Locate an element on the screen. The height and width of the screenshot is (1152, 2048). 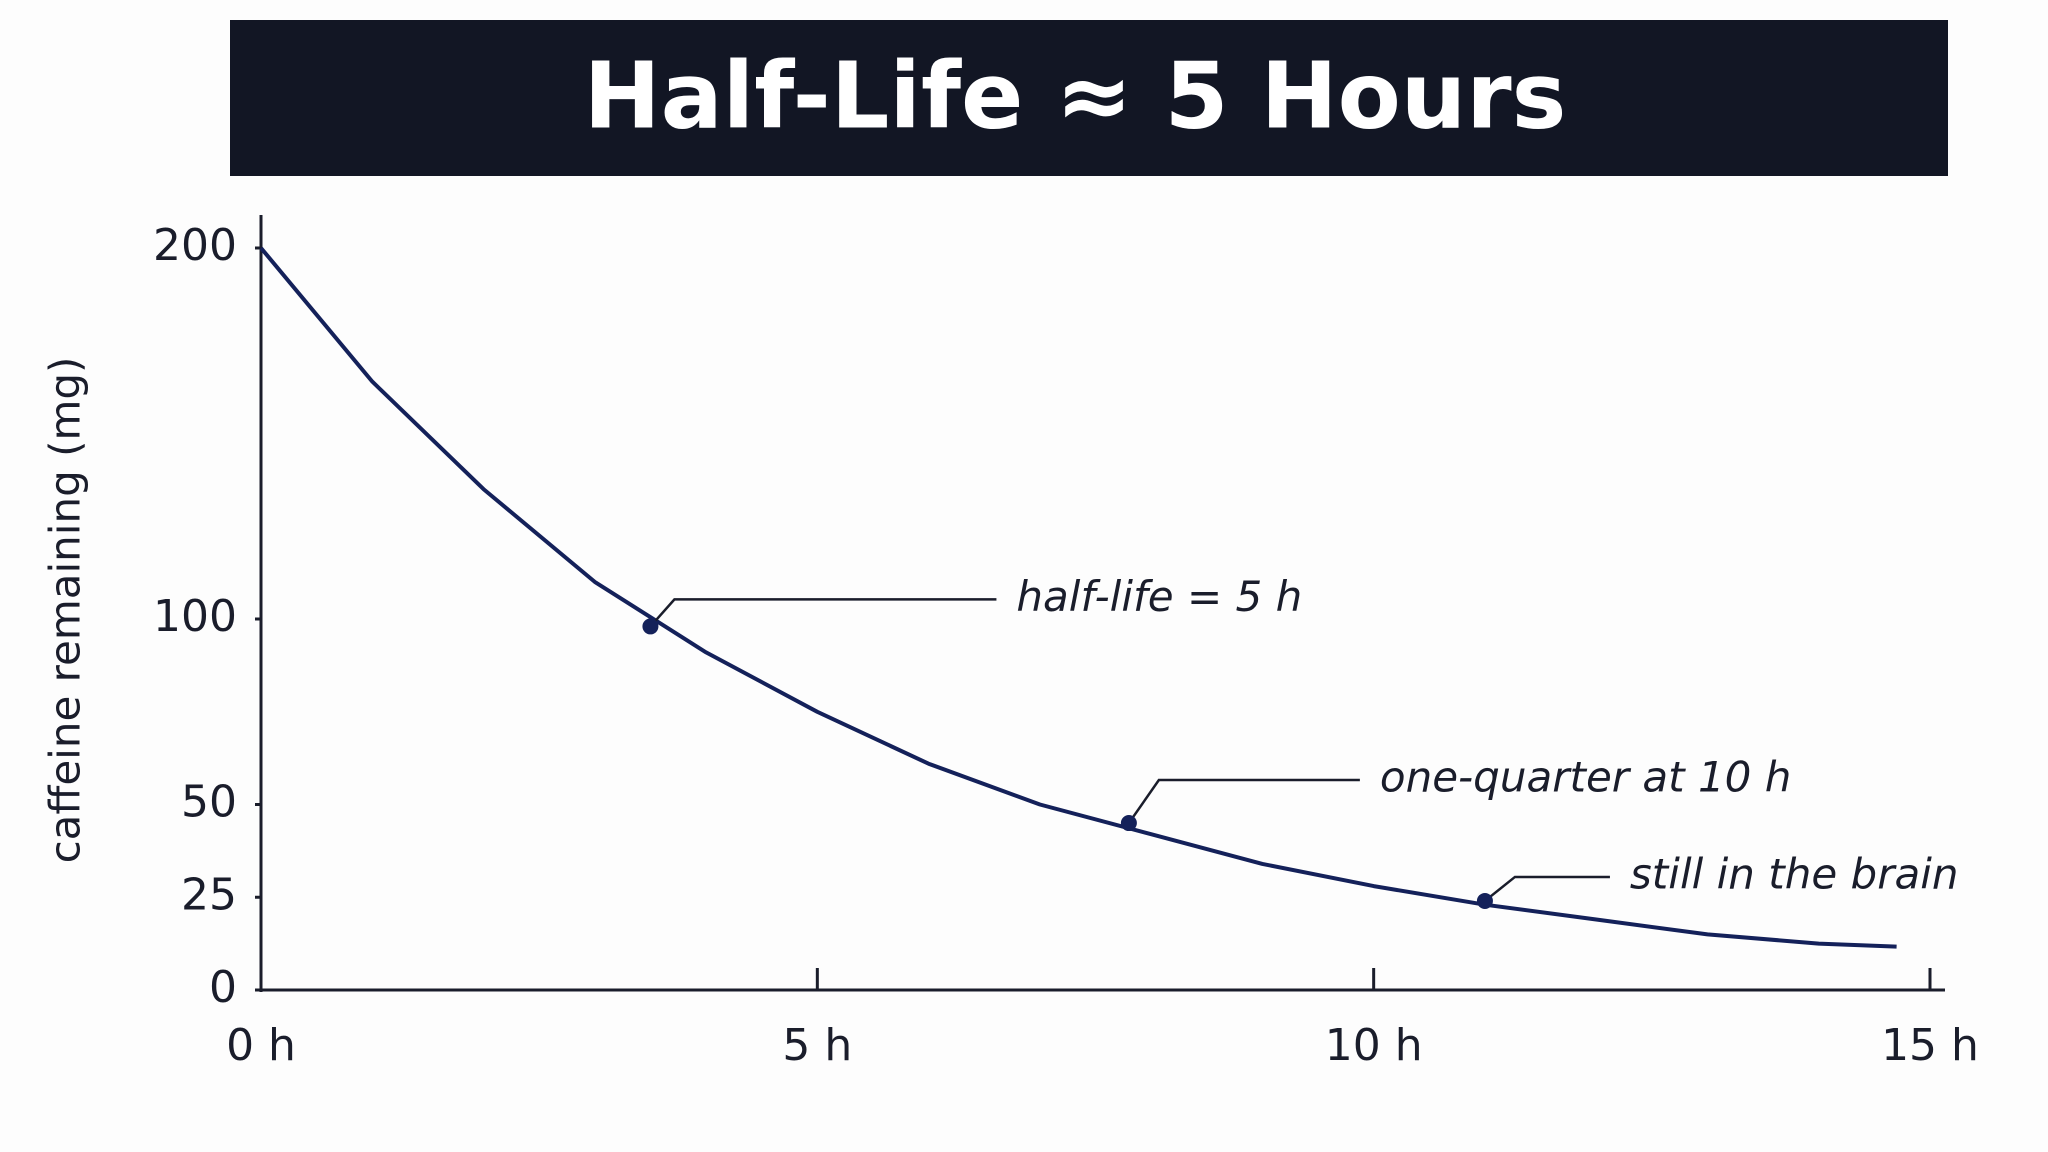
y-tick-label: 25 is located at coordinates (209, 894).